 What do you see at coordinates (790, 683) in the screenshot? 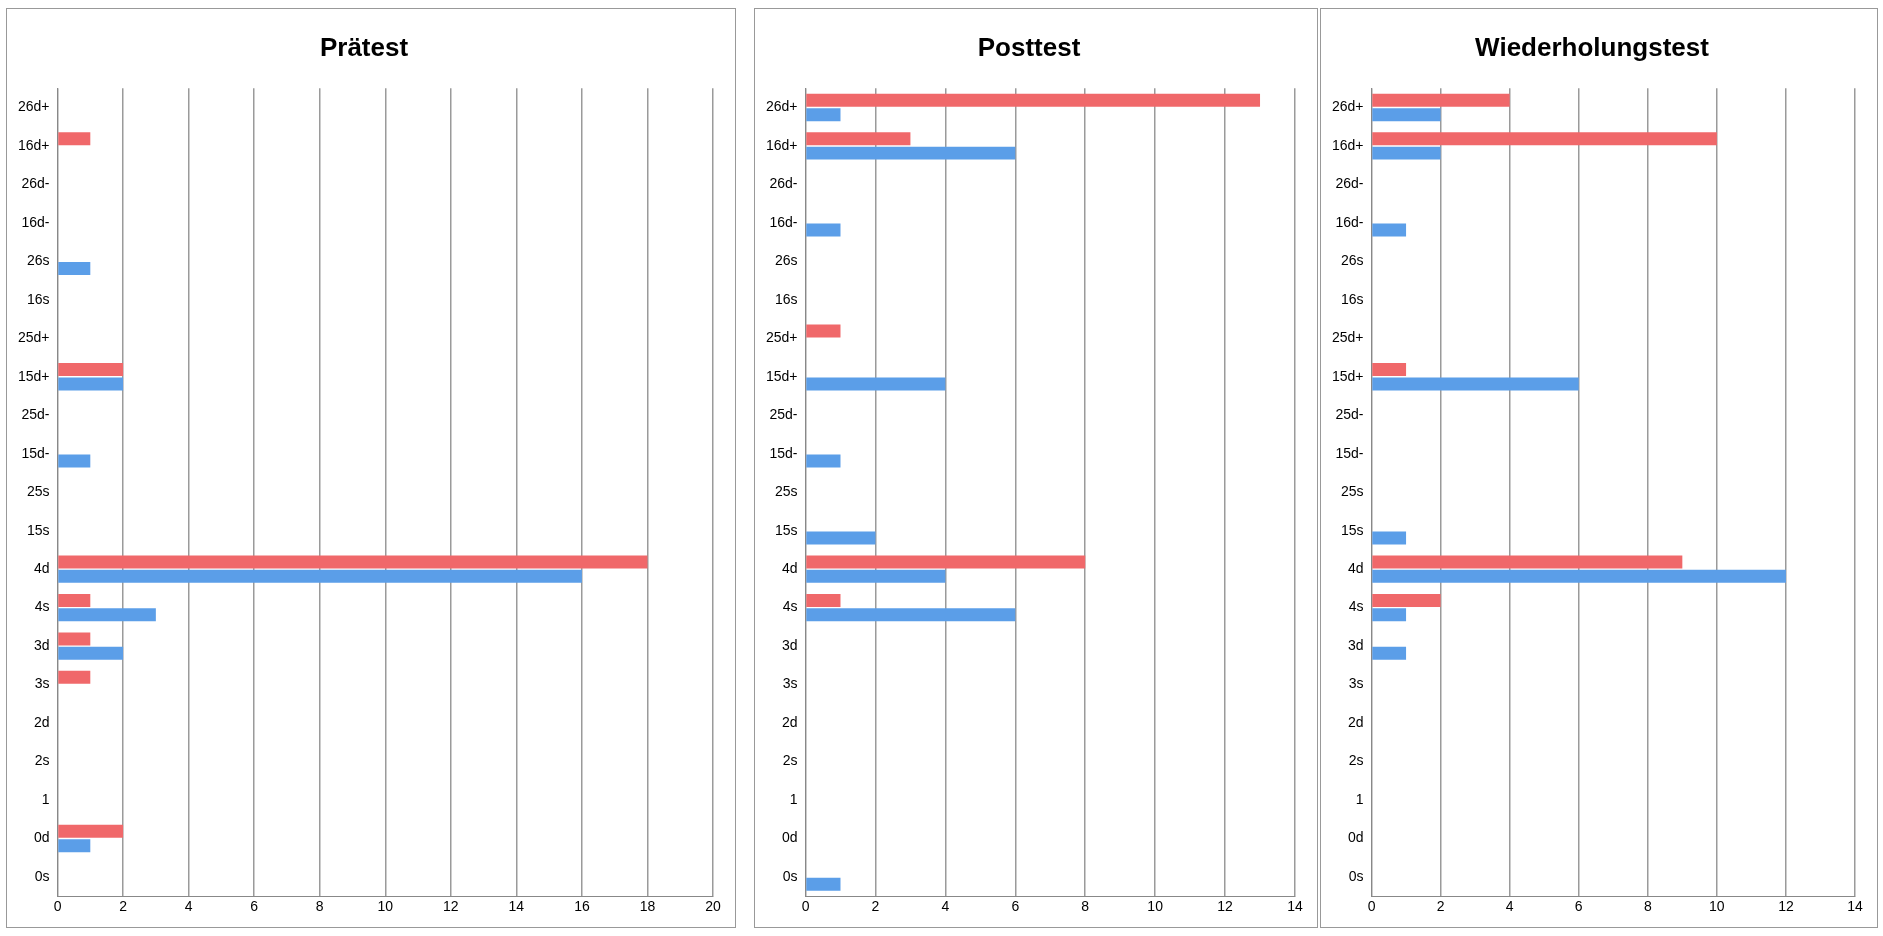
I see `y-tick-label: 3s` at bounding box center [790, 683].